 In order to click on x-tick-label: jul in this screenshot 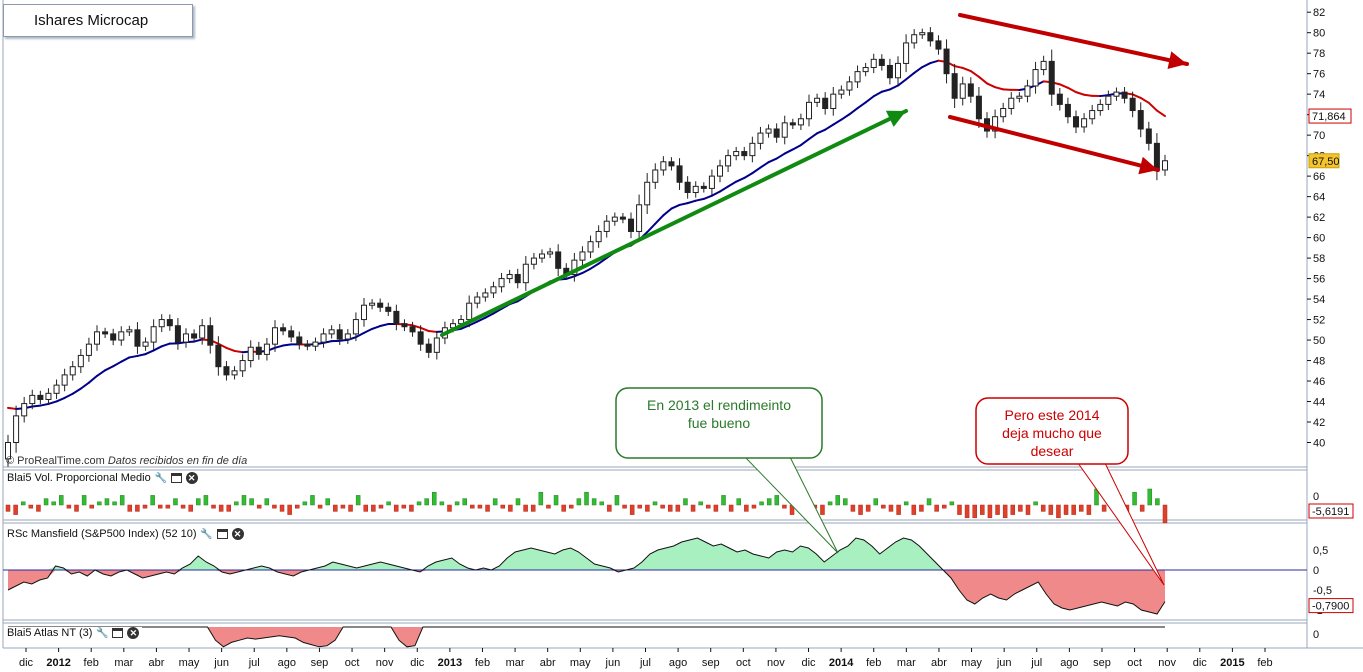, I will do `click(254, 663)`.